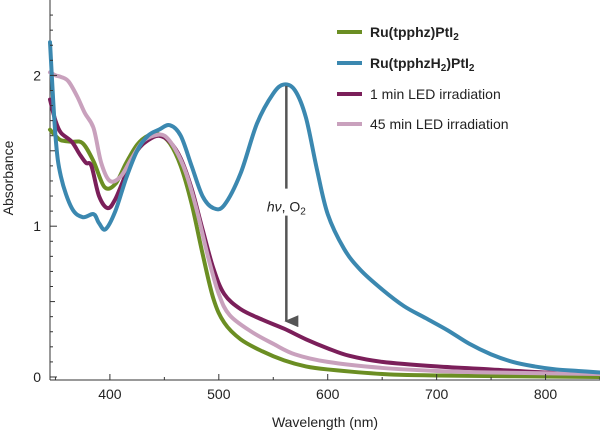 The width and height of the screenshot is (600, 438). I want to click on legend-label-part: 1 min LED irradiation, so click(435, 94).